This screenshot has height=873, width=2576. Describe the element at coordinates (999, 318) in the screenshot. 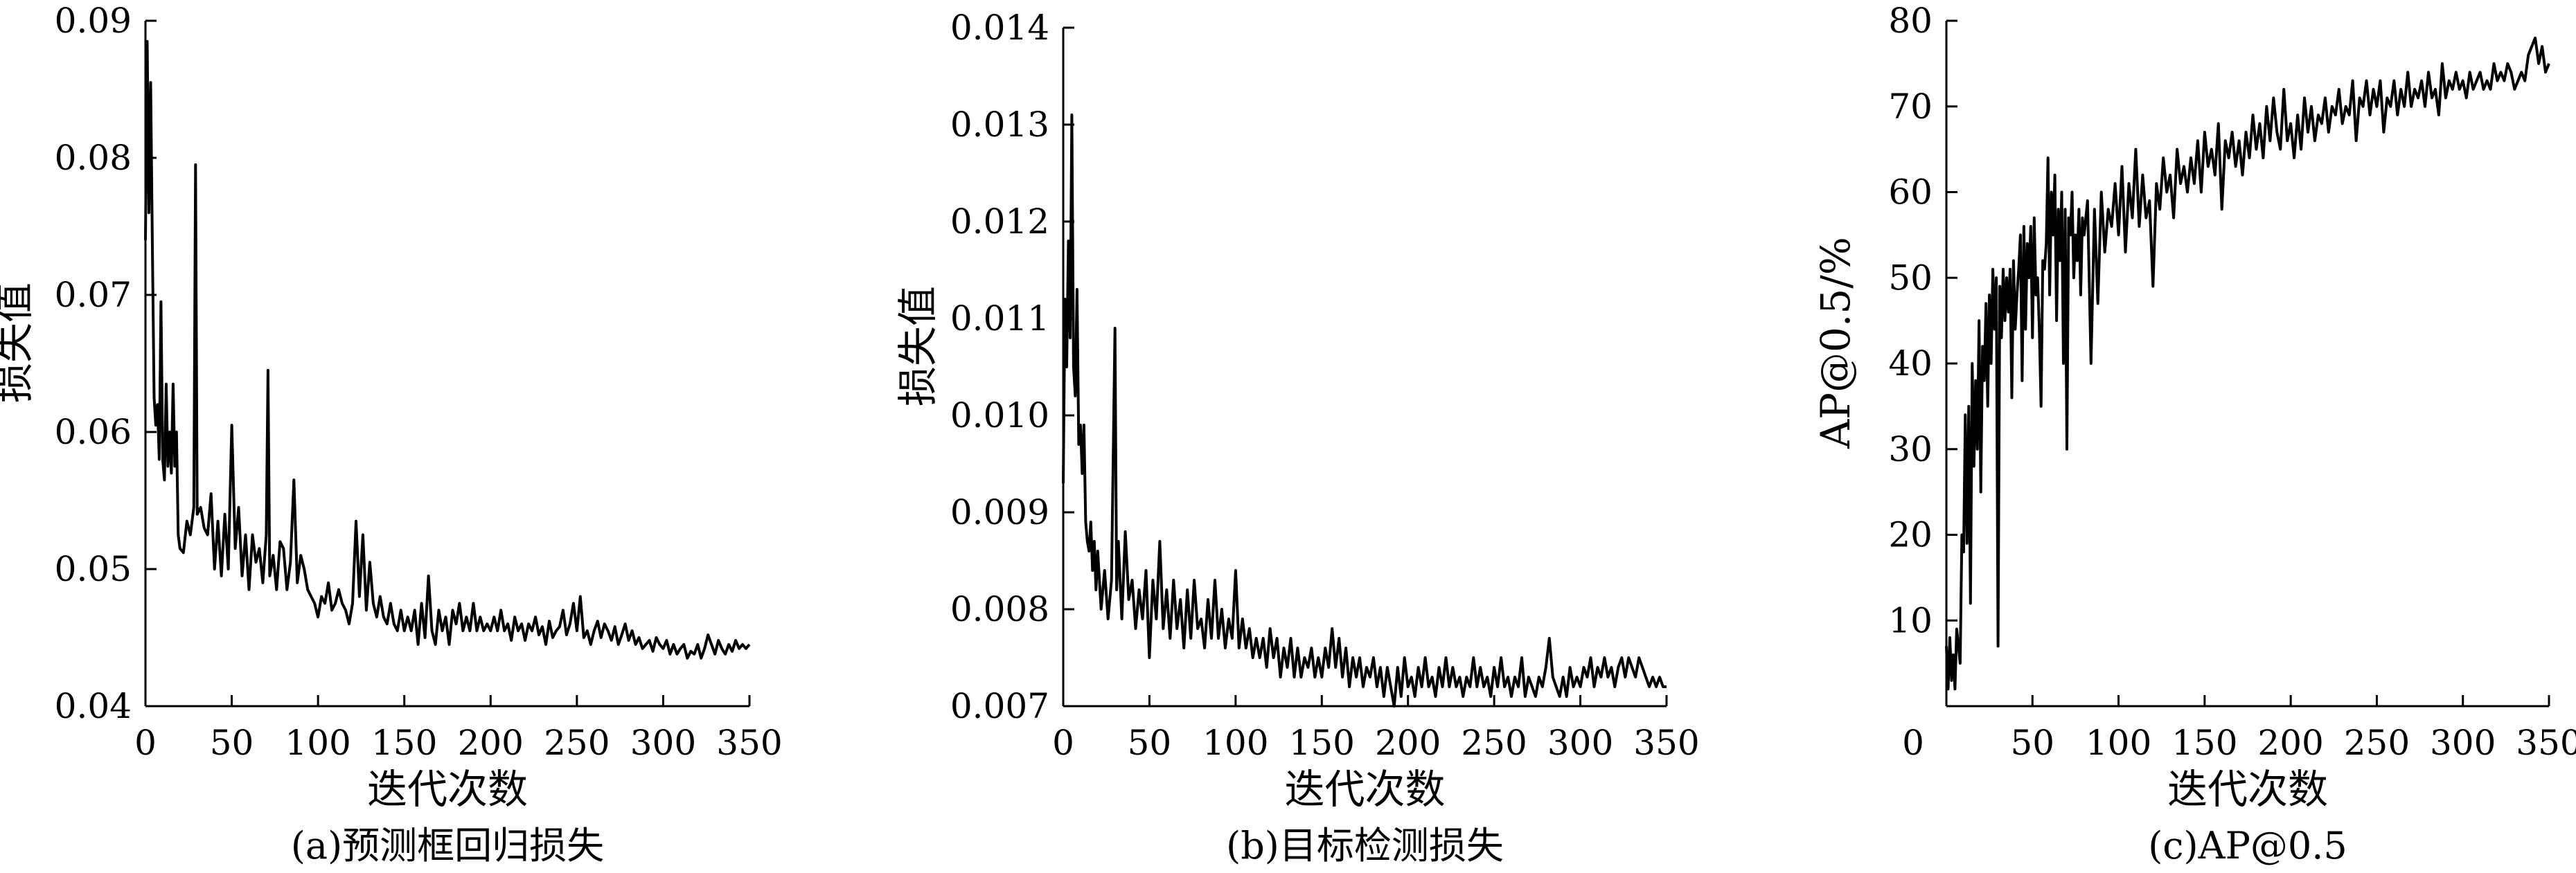

I see `y-tick-label: 0.011` at that location.